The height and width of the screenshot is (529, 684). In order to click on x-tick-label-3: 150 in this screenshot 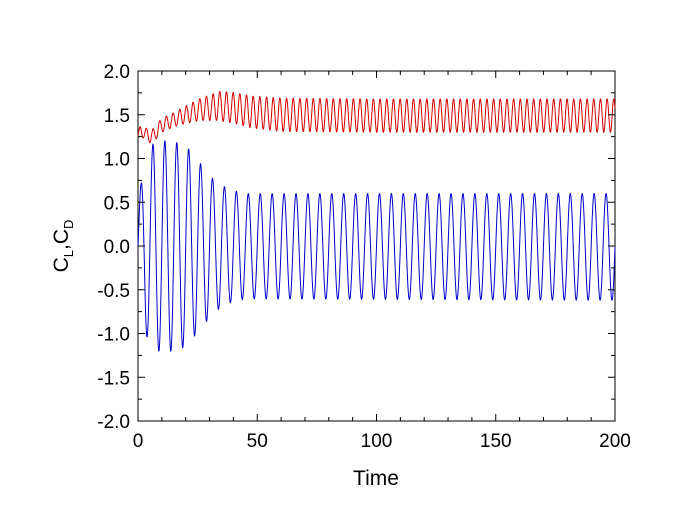, I will do `click(496, 441)`.